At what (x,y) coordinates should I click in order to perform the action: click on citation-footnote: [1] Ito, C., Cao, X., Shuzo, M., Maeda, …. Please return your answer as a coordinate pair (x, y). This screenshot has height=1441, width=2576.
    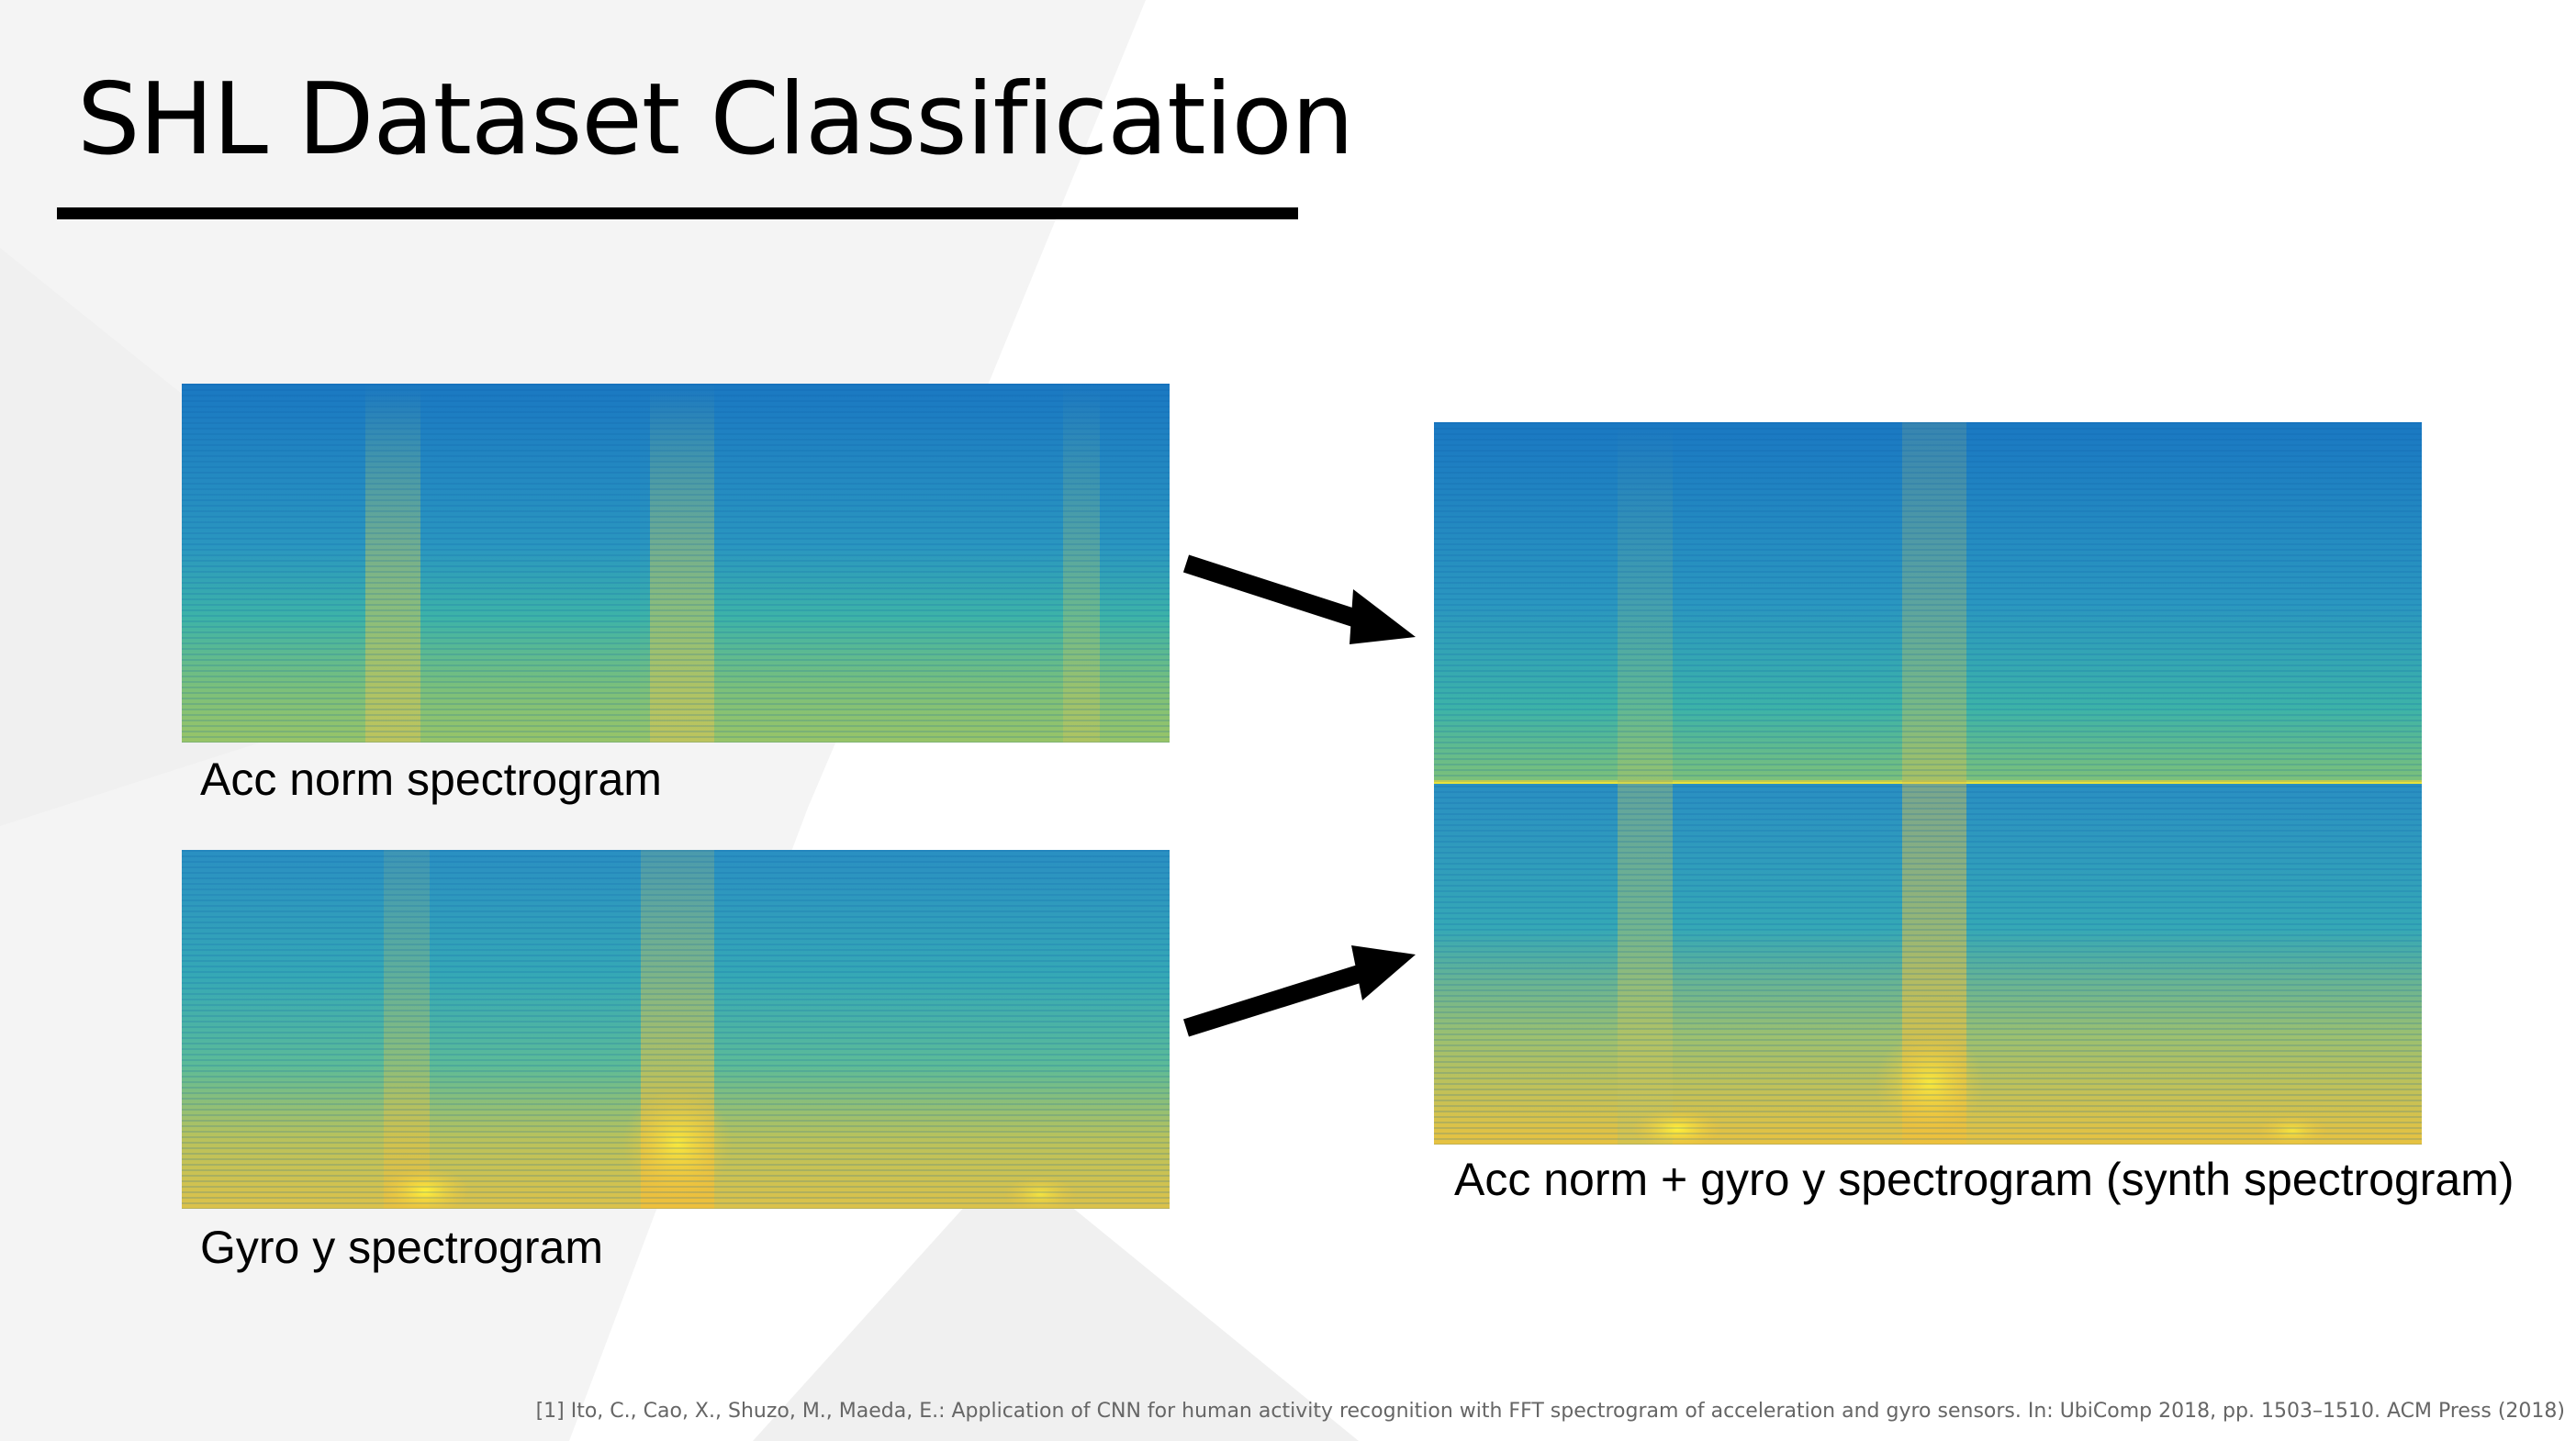
    Looking at the image, I should click on (1550, 1411).